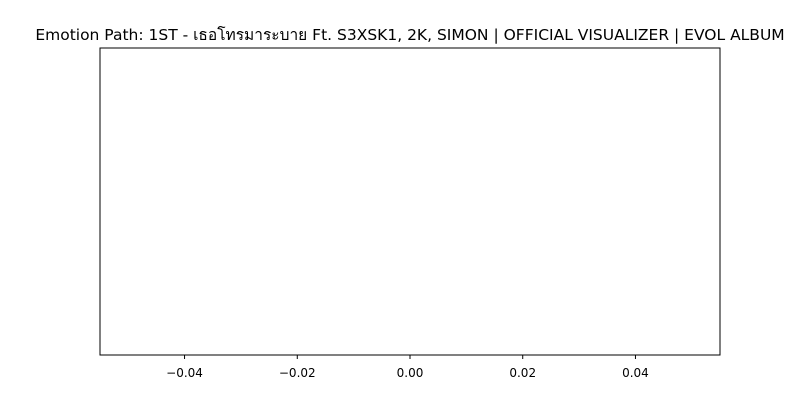 The image size is (800, 400). Describe the element at coordinates (297, 373) in the screenshot. I see `x-tick-label: −0.02` at that location.